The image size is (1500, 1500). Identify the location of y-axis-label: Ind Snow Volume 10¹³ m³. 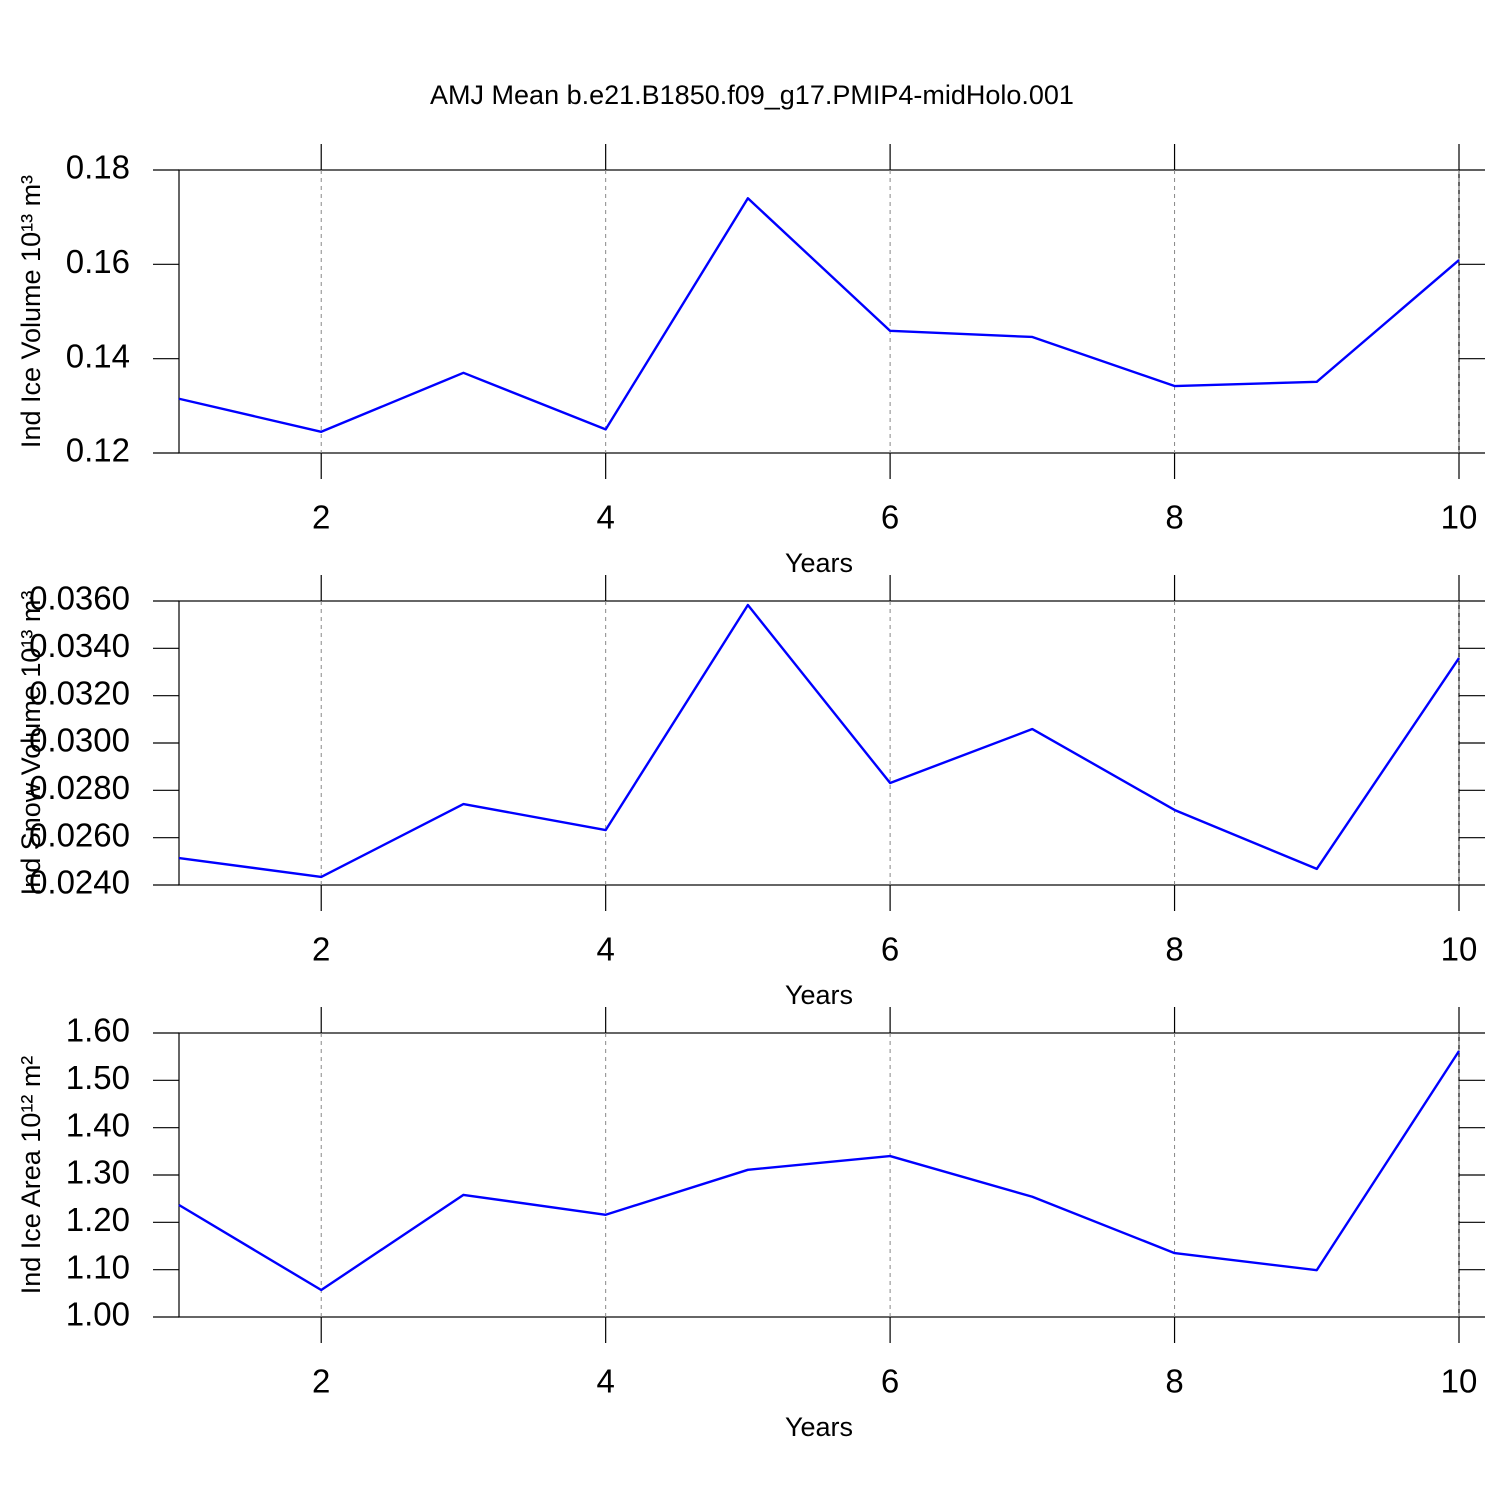
(31, 743).